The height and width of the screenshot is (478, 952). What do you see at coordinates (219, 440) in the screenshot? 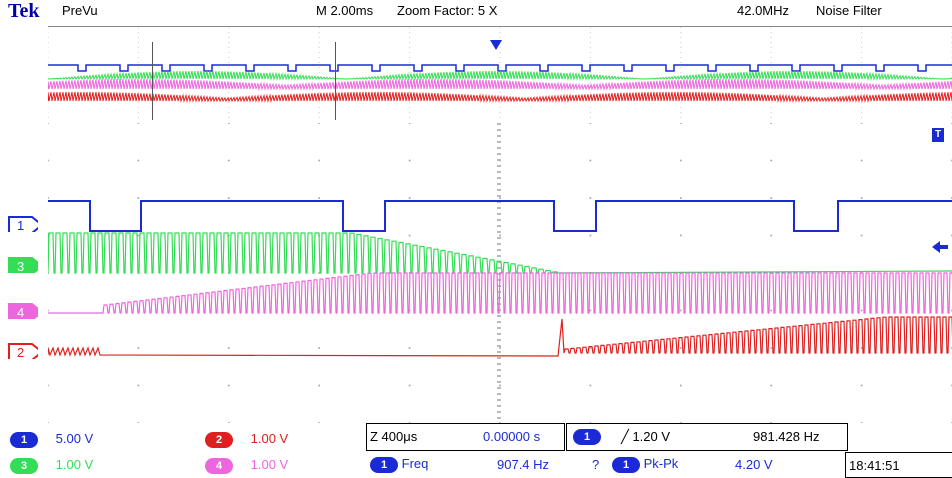
I see `channel-2-badge: 2` at bounding box center [219, 440].